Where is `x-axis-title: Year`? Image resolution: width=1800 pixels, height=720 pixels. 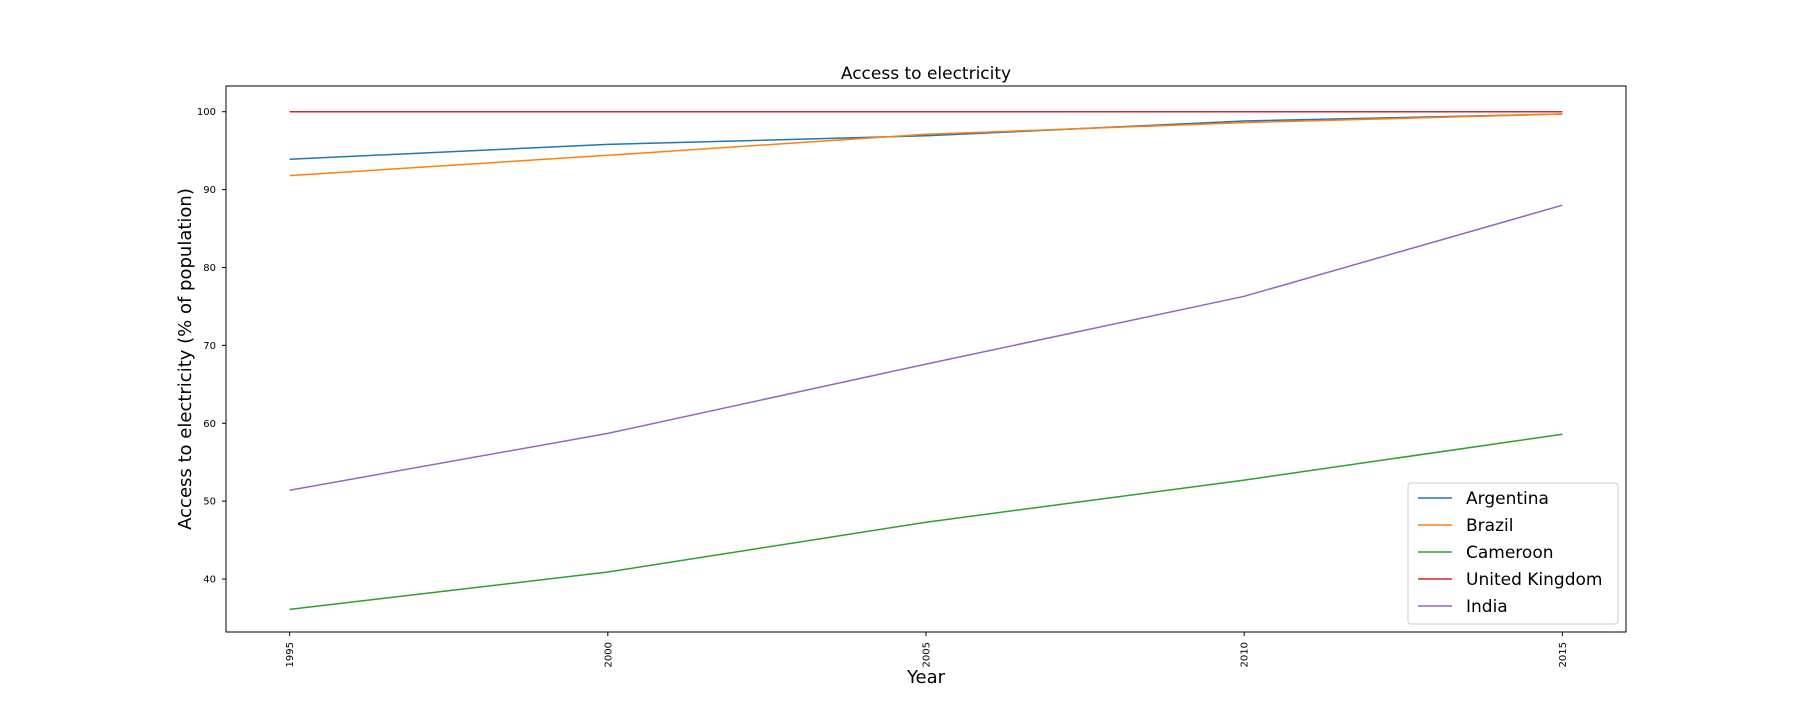 x-axis-title: Year is located at coordinates (926, 677).